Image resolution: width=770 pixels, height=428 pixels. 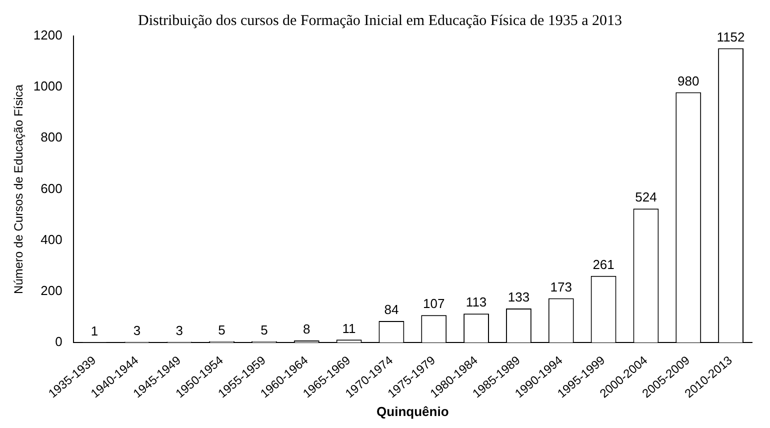 What do you see at coordinates (730, 36) in the screenshot?
I see `data-label: 1152` at bounding box center [730, 36].